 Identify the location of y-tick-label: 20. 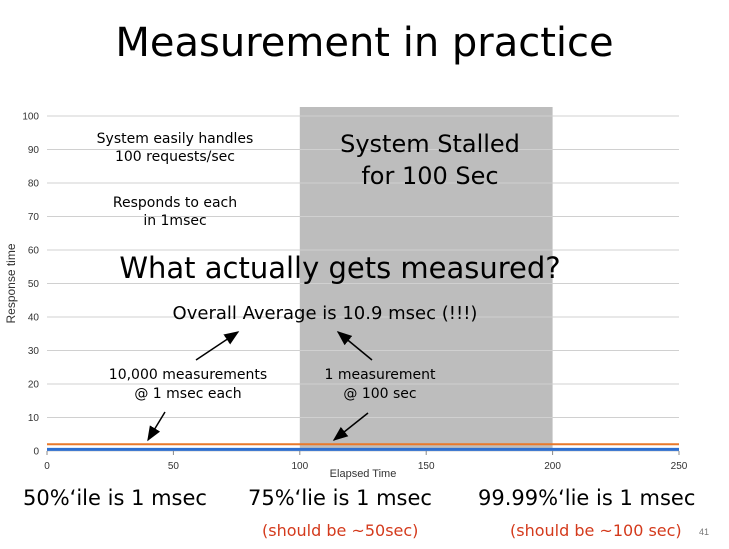
(34, 385).